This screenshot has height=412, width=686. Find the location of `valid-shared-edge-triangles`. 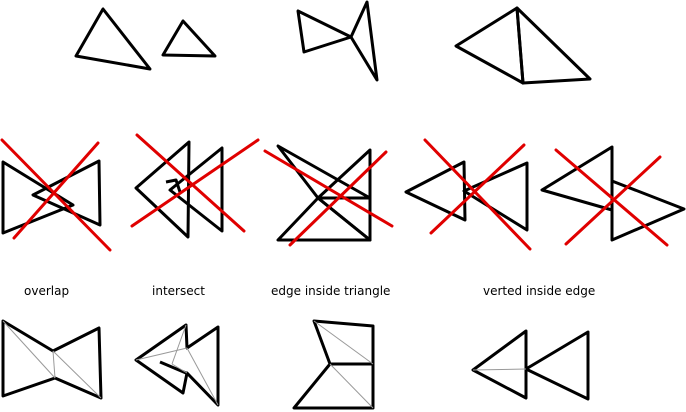

valid-shared-edge-triangles is located at coordinates (523, 45).